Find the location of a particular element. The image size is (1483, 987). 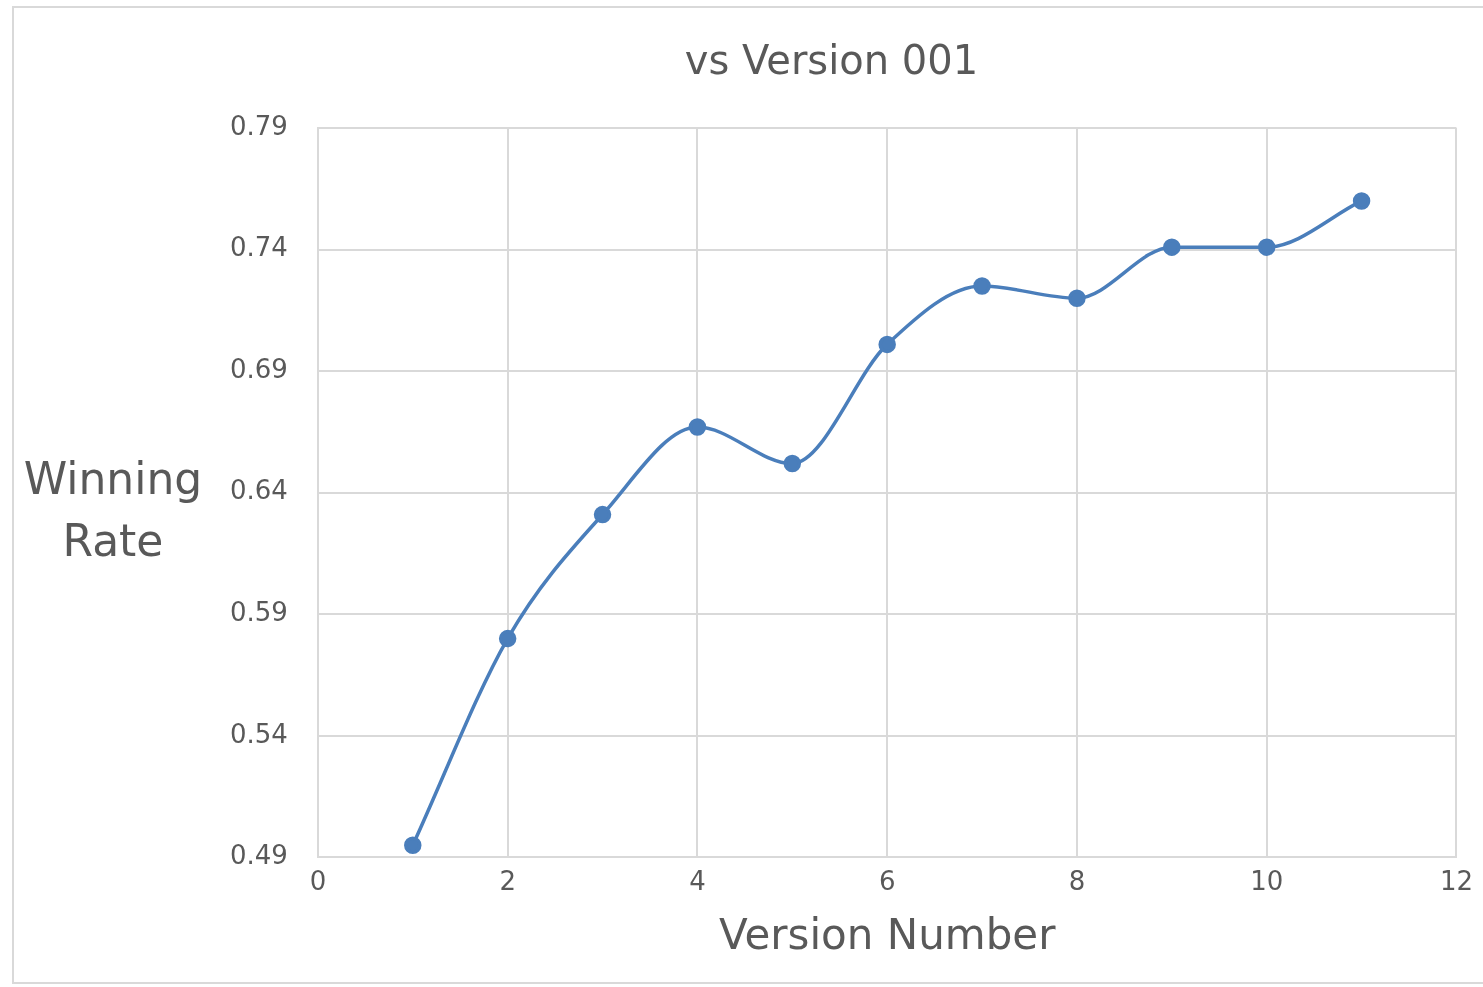

x-tick-label: 4 is located at coordinates (697, 880).